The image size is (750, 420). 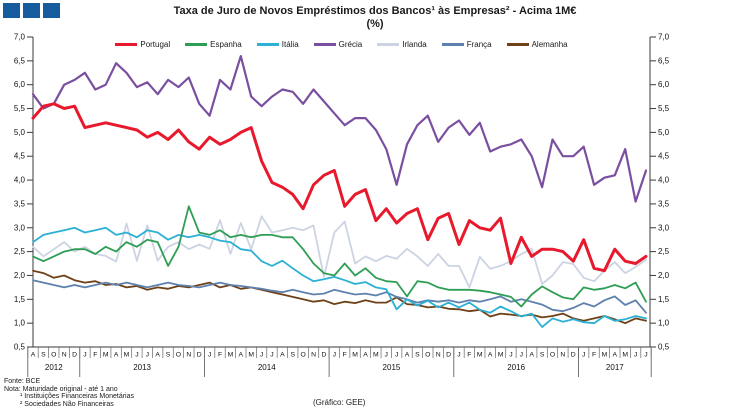 What do you see at coordinates (664, 347) in the screenshot?
I see `y-tick-label-right: 0,5` at bounding box center [664, 347].